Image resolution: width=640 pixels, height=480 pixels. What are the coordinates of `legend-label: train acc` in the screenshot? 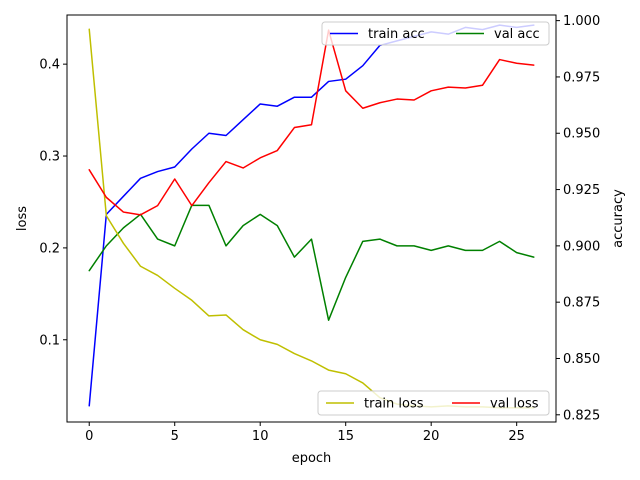 It's located at (396, 34).